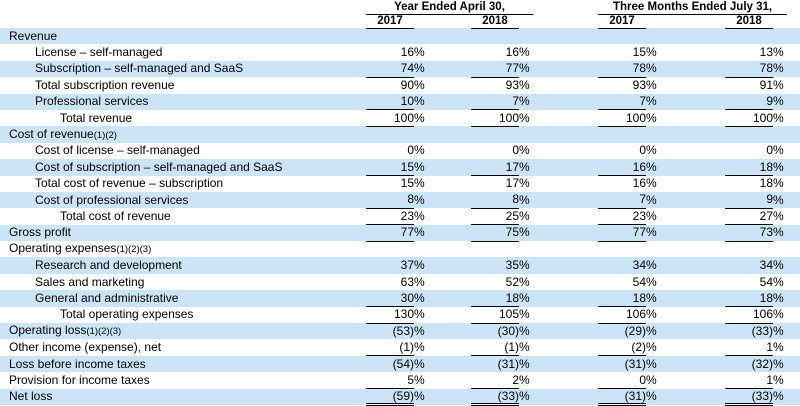  Describe the element at coordinates (749, 200) in the screenshot. I see `value-cell: 9` at that location.